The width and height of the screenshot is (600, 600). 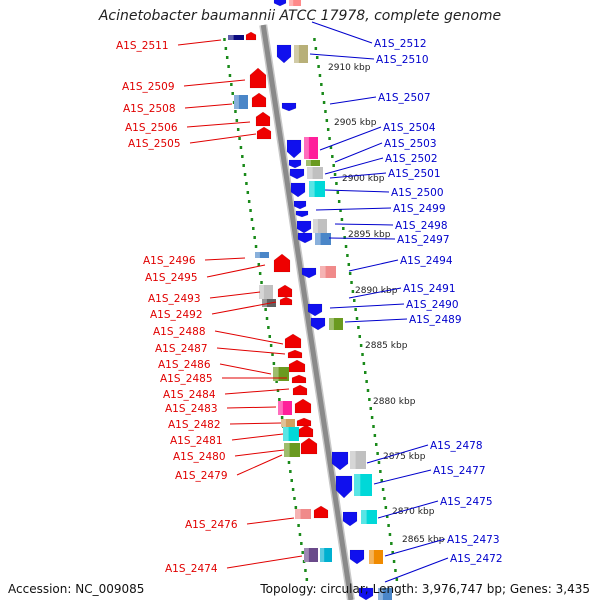 What do you see at coordinates (417, 193) in the screenshot?
I see `gene-label-reverse: A1S_2500` at bounding box center [417, 193].